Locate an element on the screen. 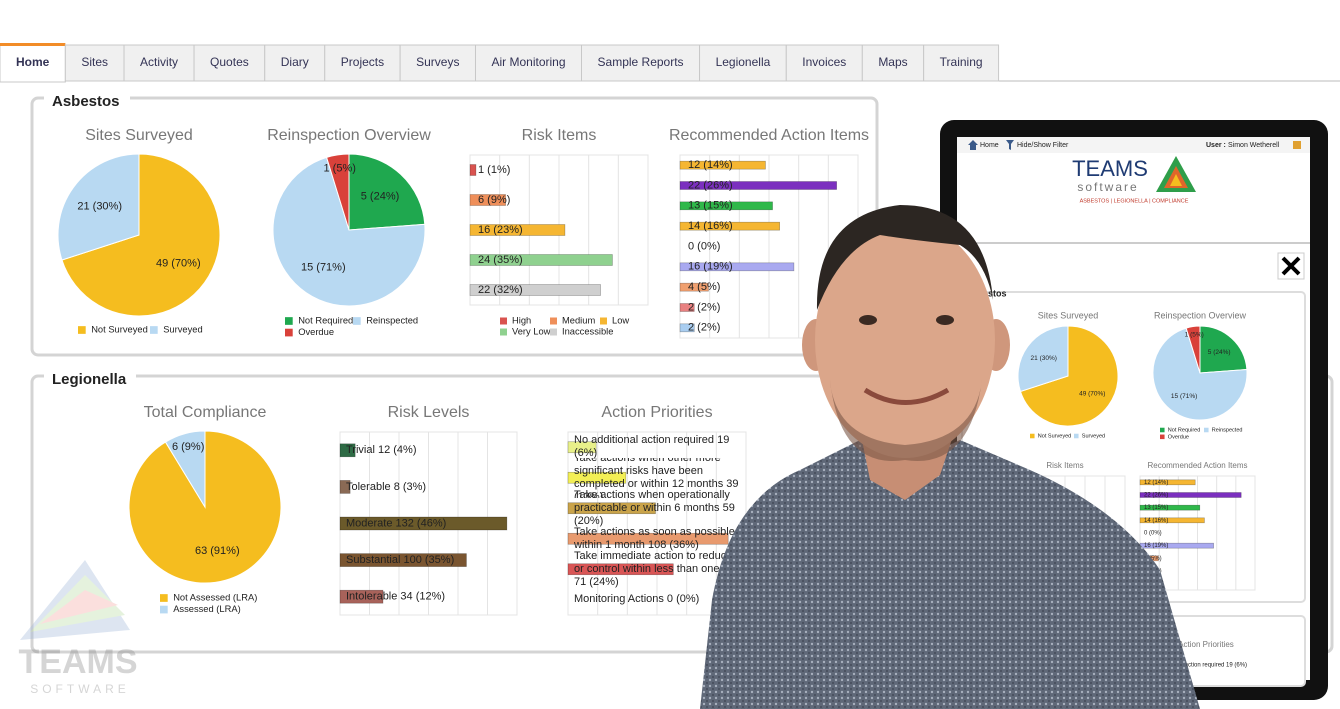 Image resolution: width=1340 pixels, height=709 pixels. bar-label: 2 (2%) is located at coordinates (704, 307).